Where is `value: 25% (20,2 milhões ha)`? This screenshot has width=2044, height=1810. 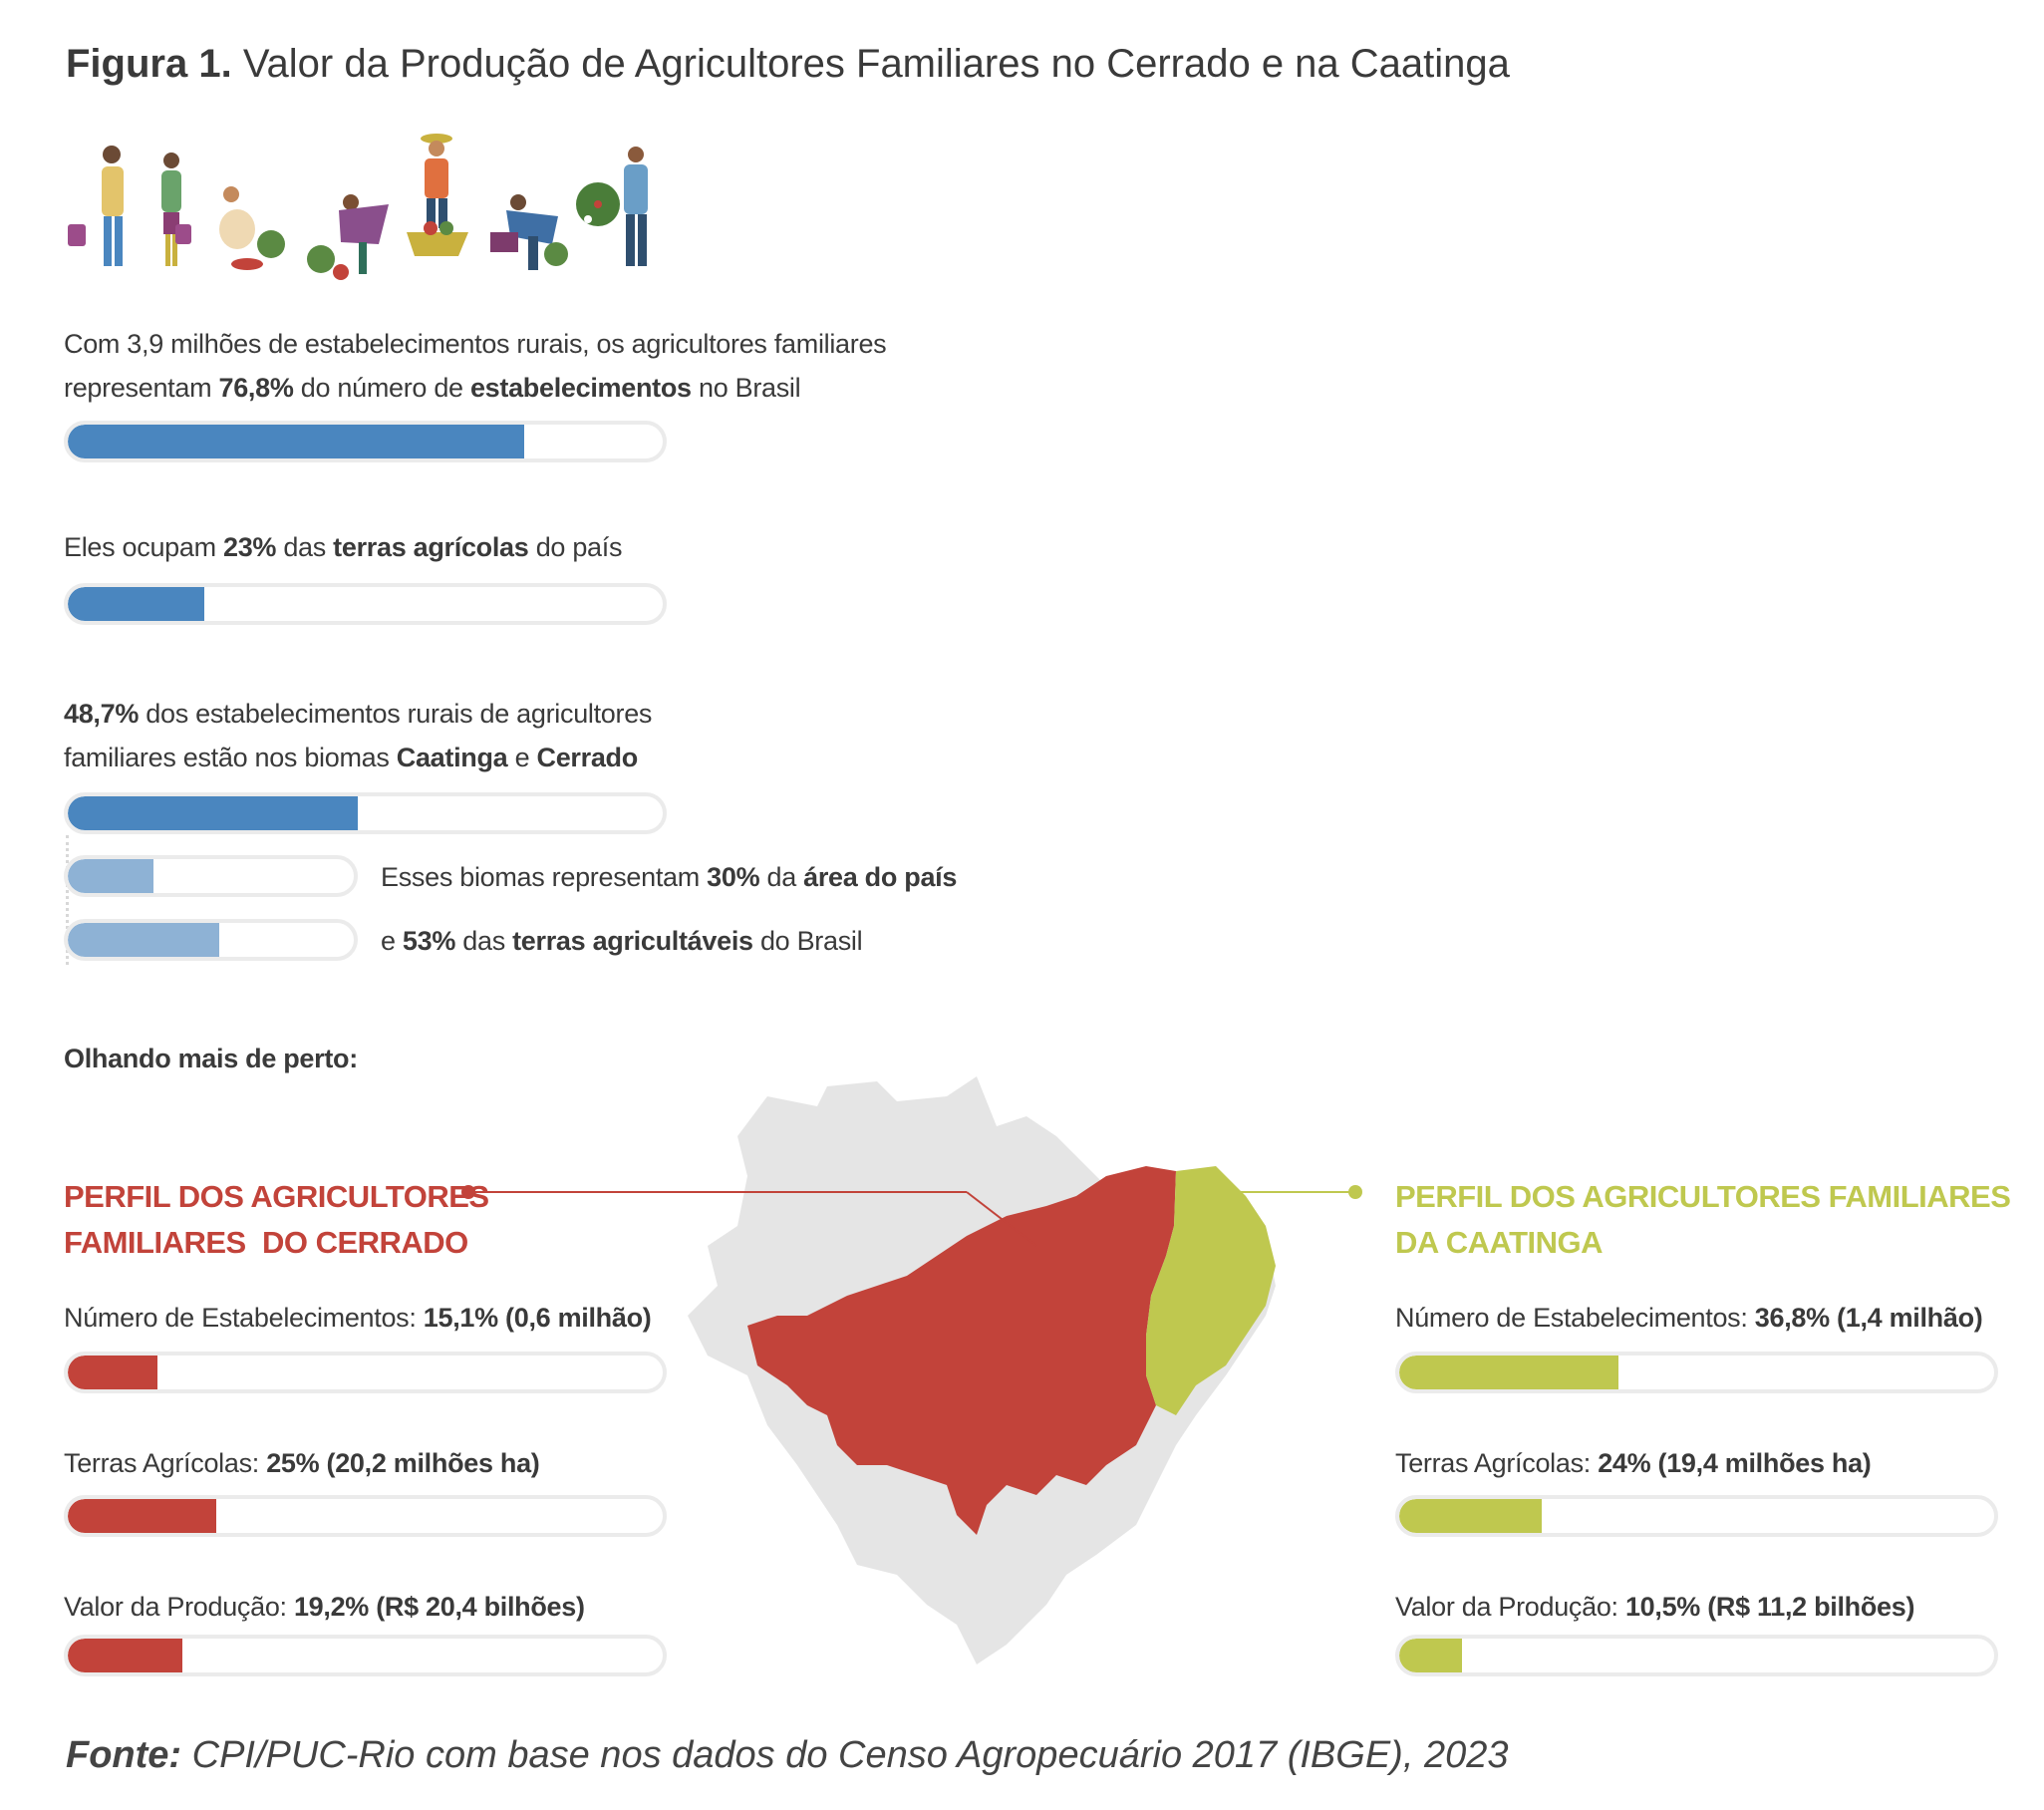 value: 25% (20,2 milhões ha) is located at coordinates (403, 1463).